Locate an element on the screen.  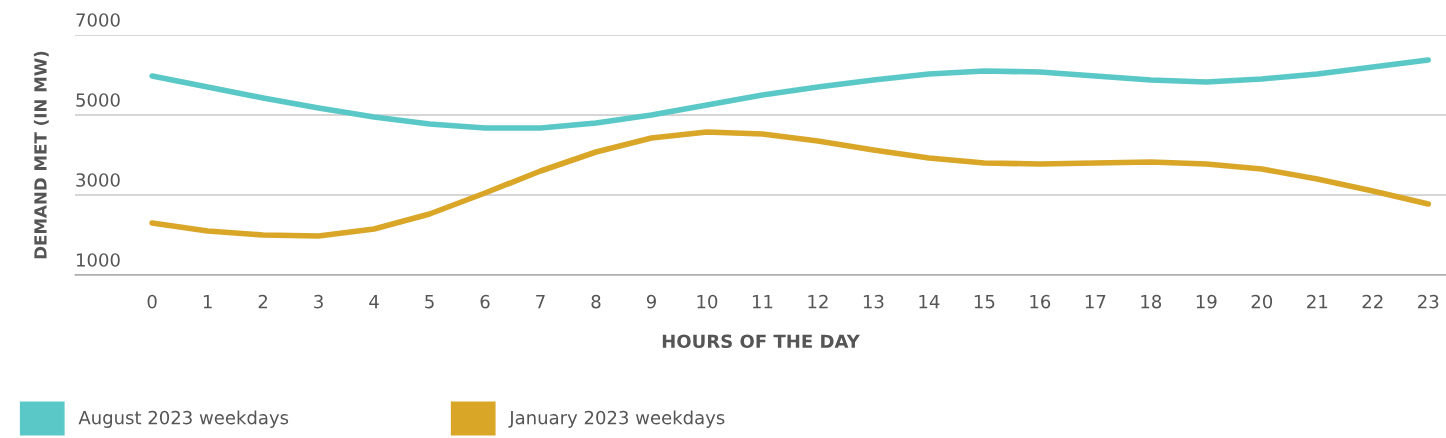
y-tick-label: 7000 is located at coordinates (98, 20).